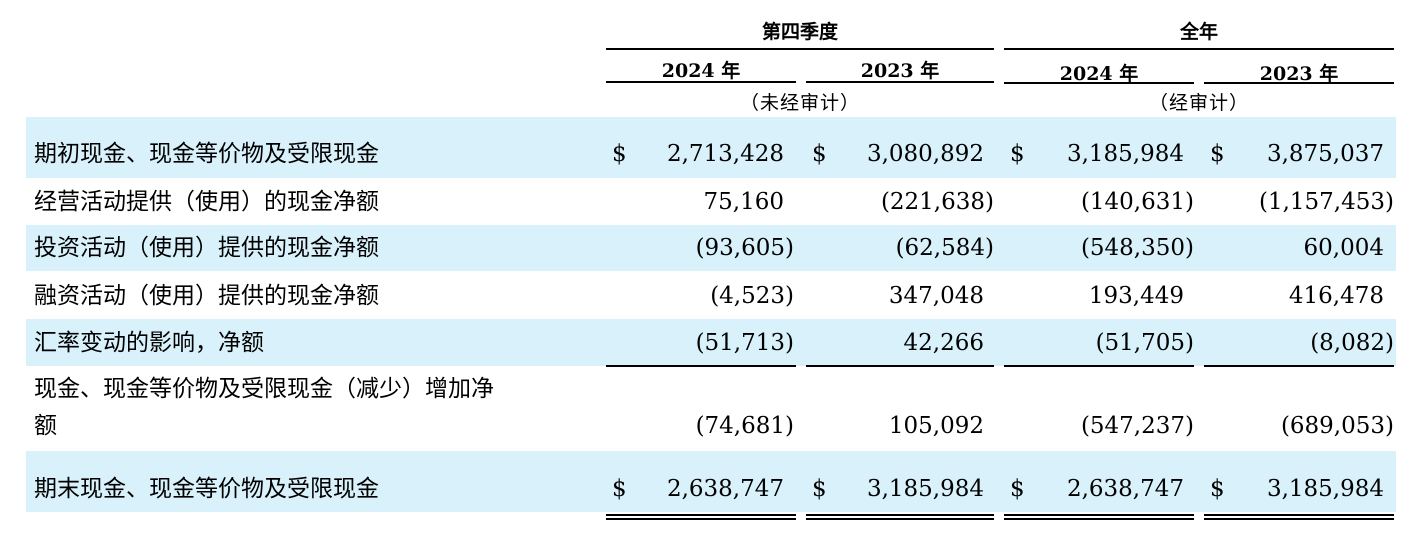  I want to click on cell-q4-2024: (4,523), so click(752, 296).